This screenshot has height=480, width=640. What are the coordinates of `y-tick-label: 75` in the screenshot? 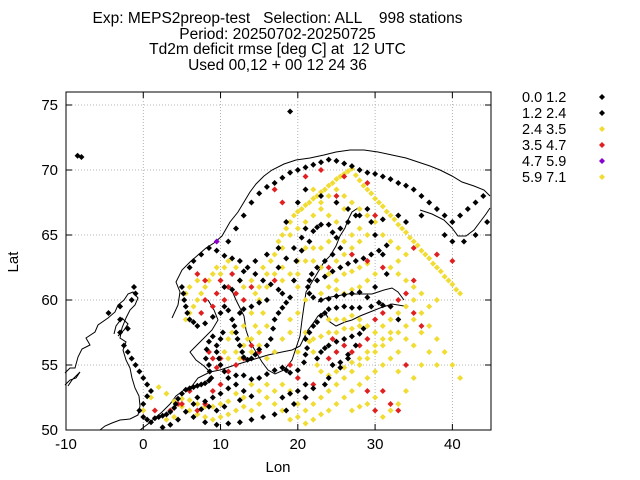 It's located at (49, 105).